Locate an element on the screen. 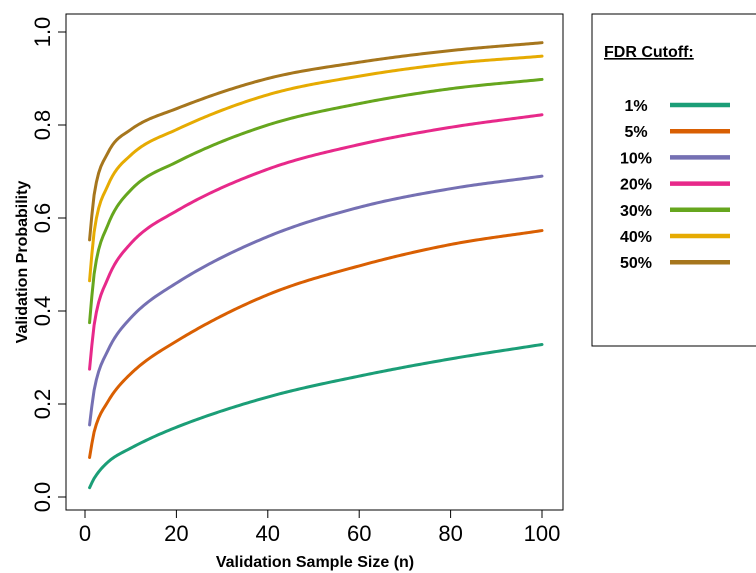 This screenshot has height=573, width=756. legend-label: 40% is located at coordinates (636, 237).